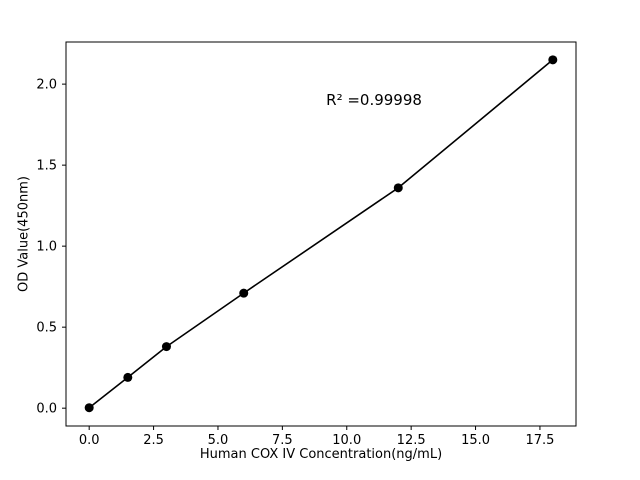 The height and width of the screenshot is (480, 640). I want to click on y-tick-label: 0.5, so click(46, 328).